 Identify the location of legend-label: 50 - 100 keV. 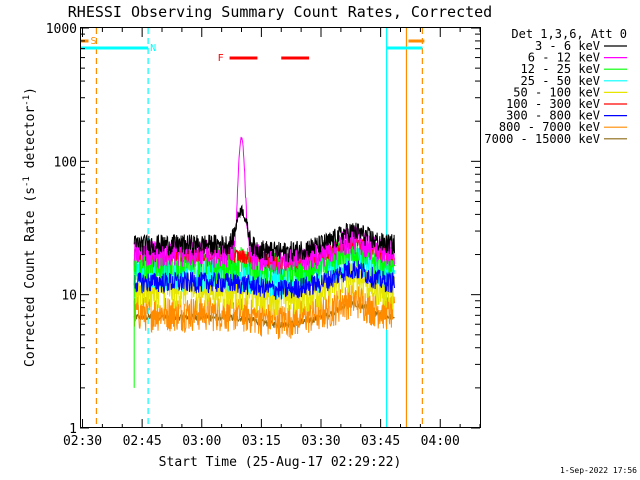
(556, 92).